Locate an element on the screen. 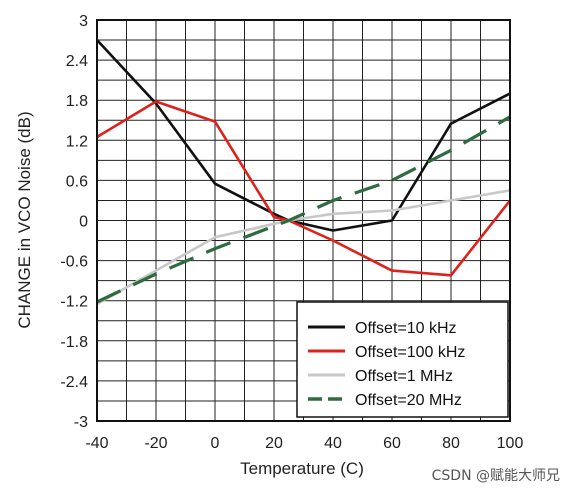  y-tick-labels: 3 2.4 1.8 1.2 0.6 0 -0.6 -1.2 -1.8 -2.4 -3 is located at coordinates (74, 222).